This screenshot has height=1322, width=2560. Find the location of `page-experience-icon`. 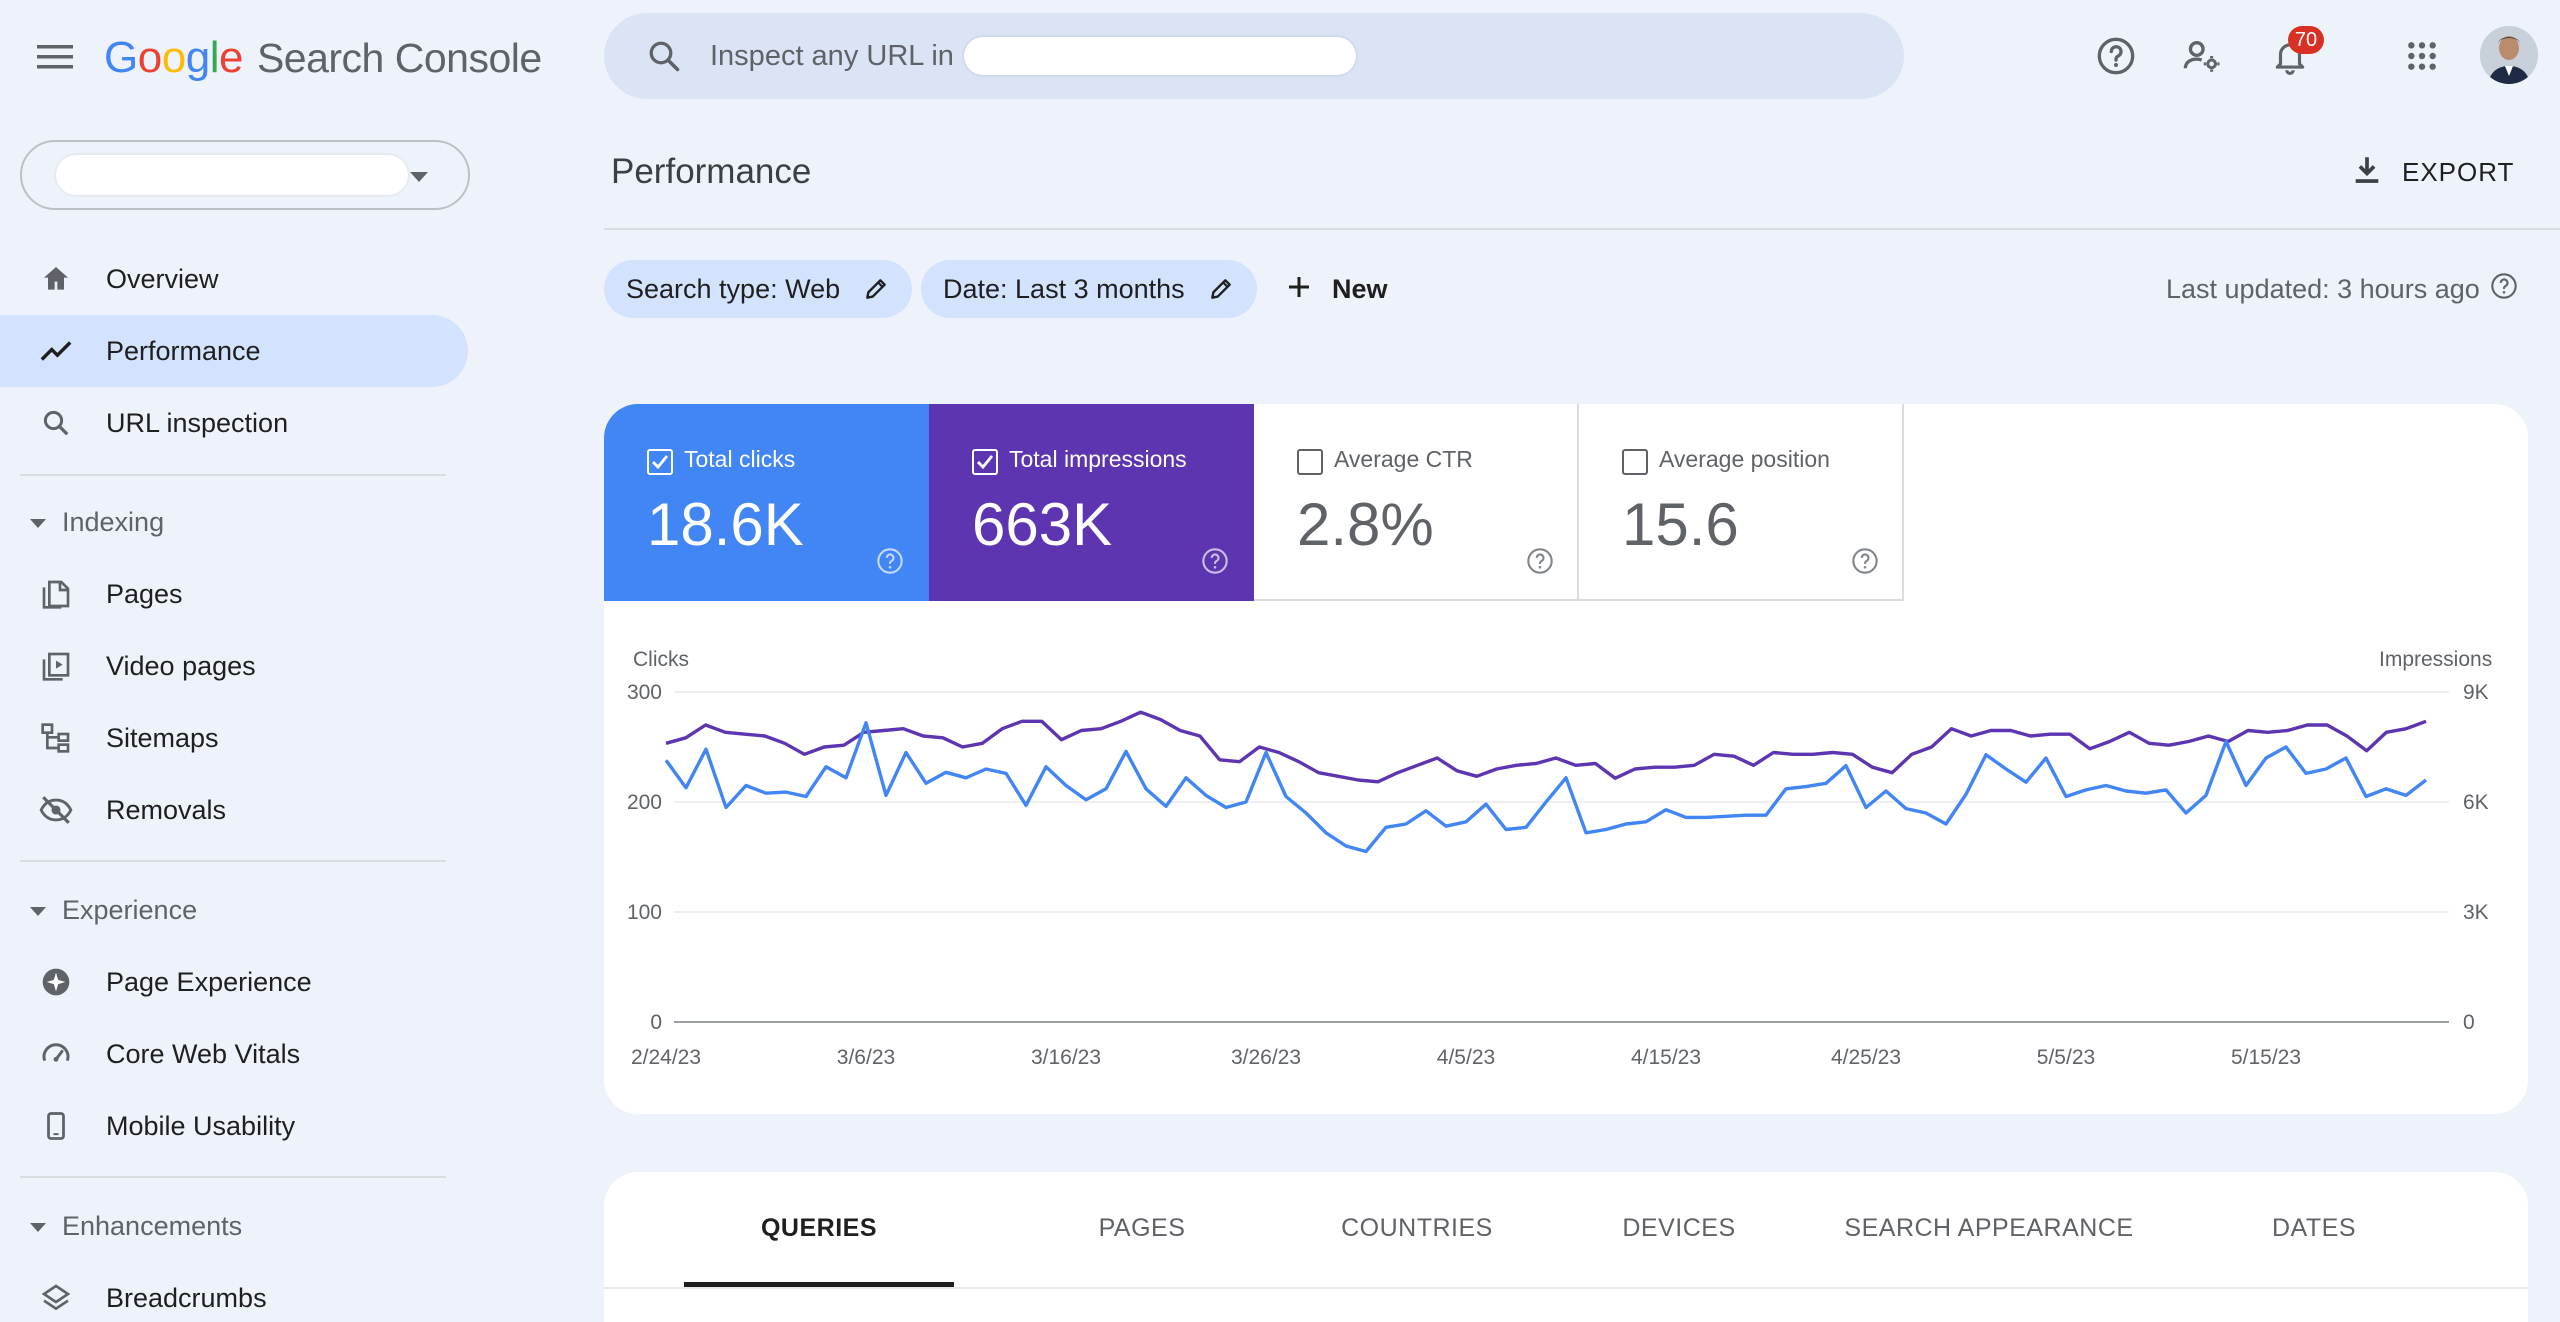

page-experience-icon is located at coordinates (56, 982).